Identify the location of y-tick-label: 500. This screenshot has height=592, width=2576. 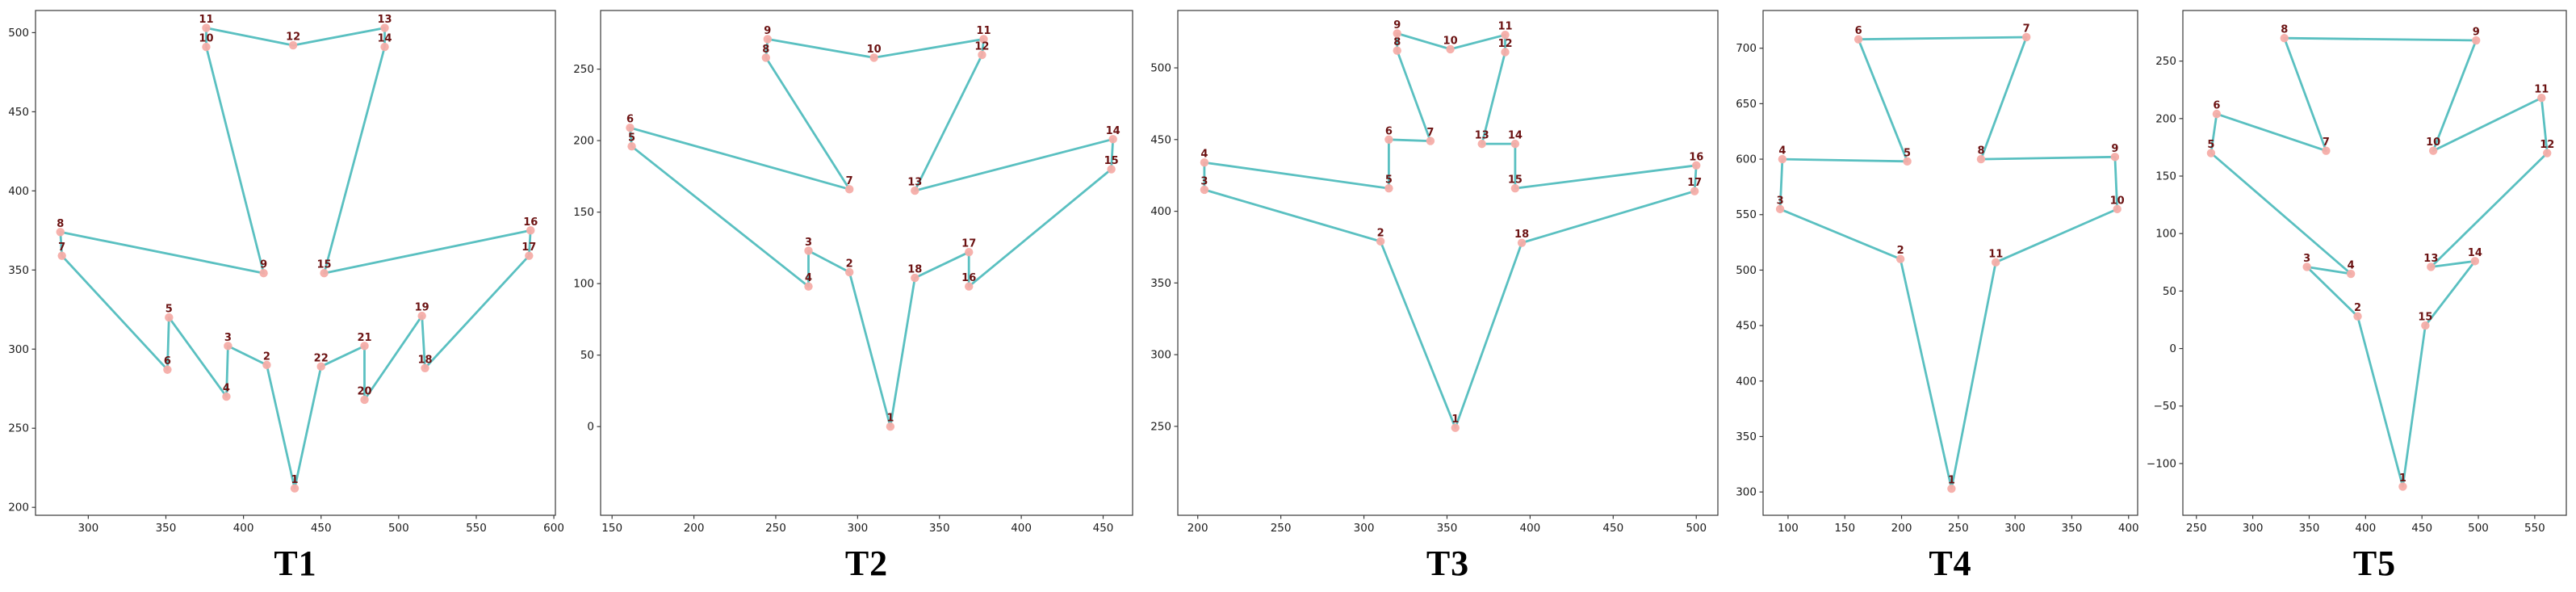
(18, 33).